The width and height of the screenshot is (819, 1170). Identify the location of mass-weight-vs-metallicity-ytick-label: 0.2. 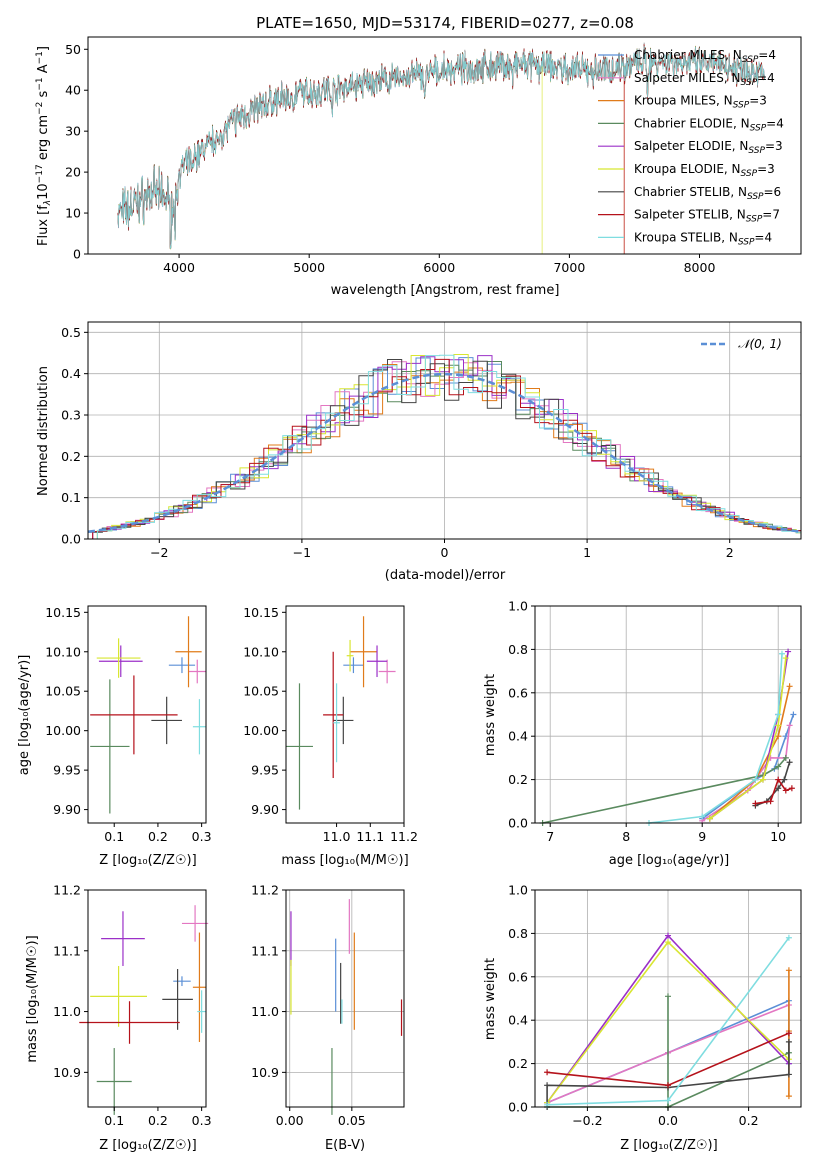
(518, 1063).